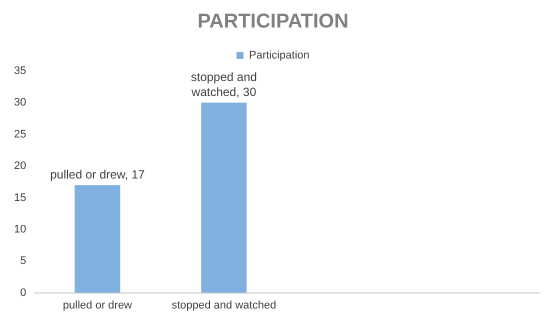  What do you see at coordinates (224, 305) in the screenshot?
I see `x-tick-label: stopped and watched` at bounding box center [224, 305].